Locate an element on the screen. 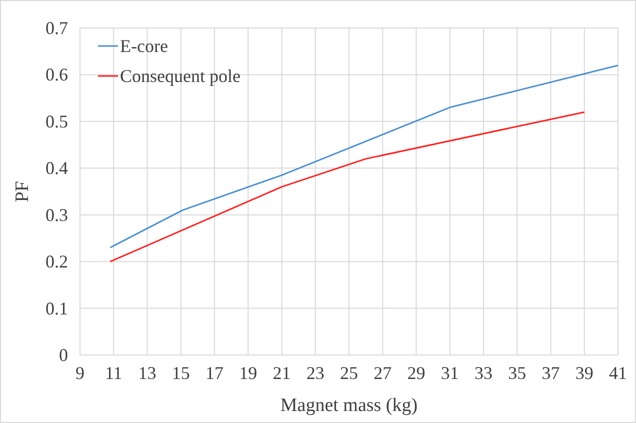 This screenshot has width=636, height=423. x-tick-label: 17 is located at coordinates (215, 373).